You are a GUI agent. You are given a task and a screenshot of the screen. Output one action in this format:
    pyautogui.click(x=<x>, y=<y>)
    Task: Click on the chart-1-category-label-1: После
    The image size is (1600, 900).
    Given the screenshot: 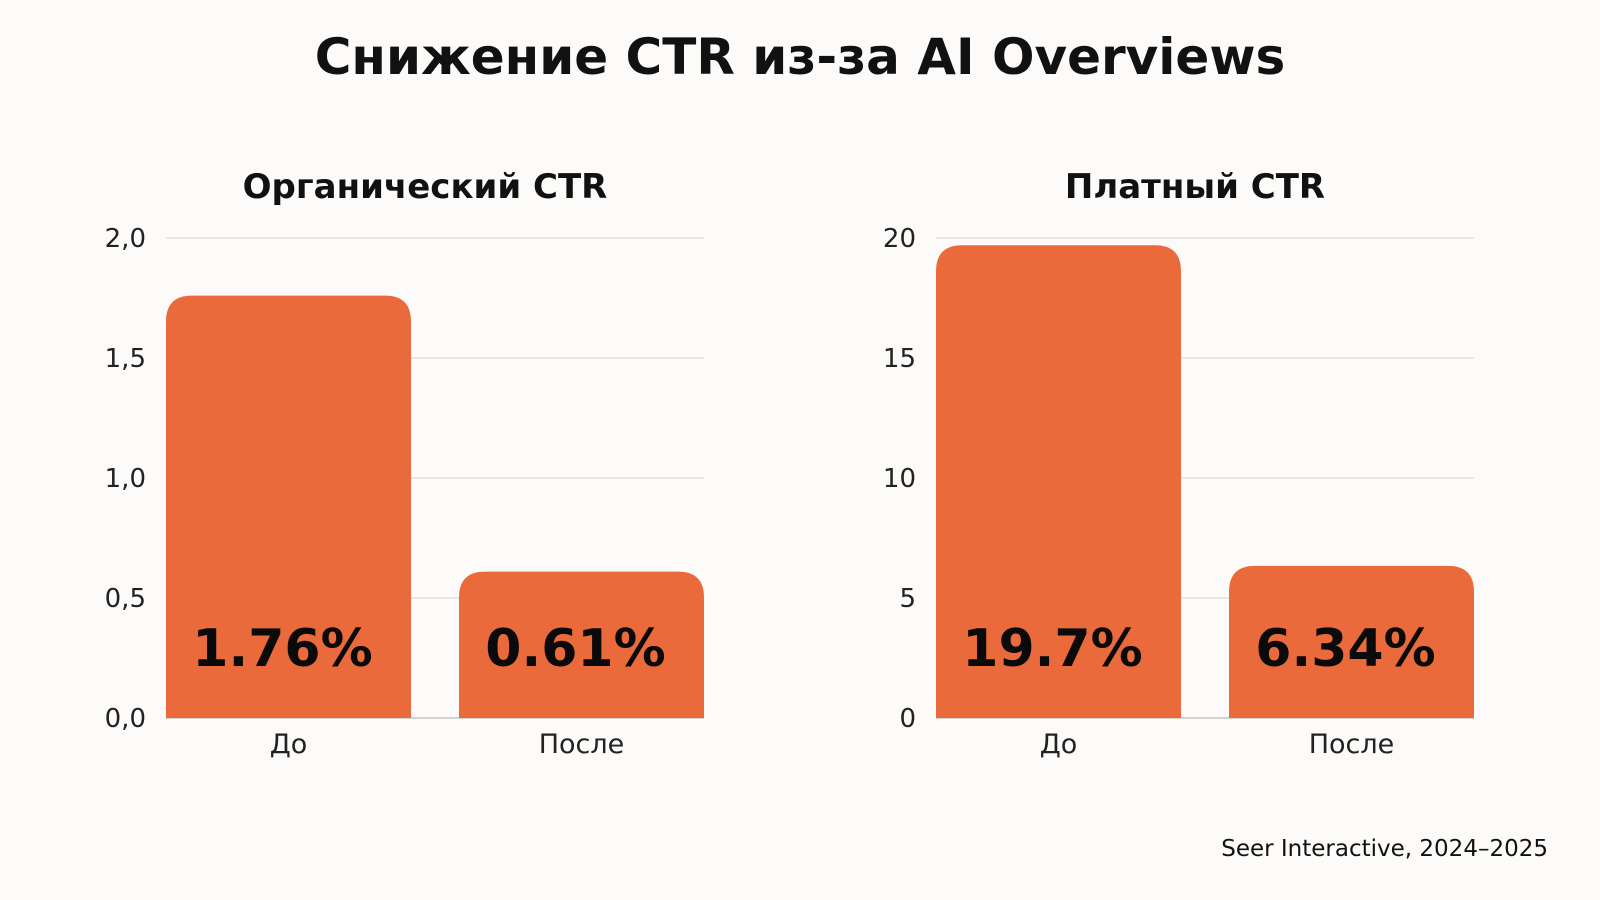 What is the action you would take?
    pyautogui.click(x=1352, y=744)
    